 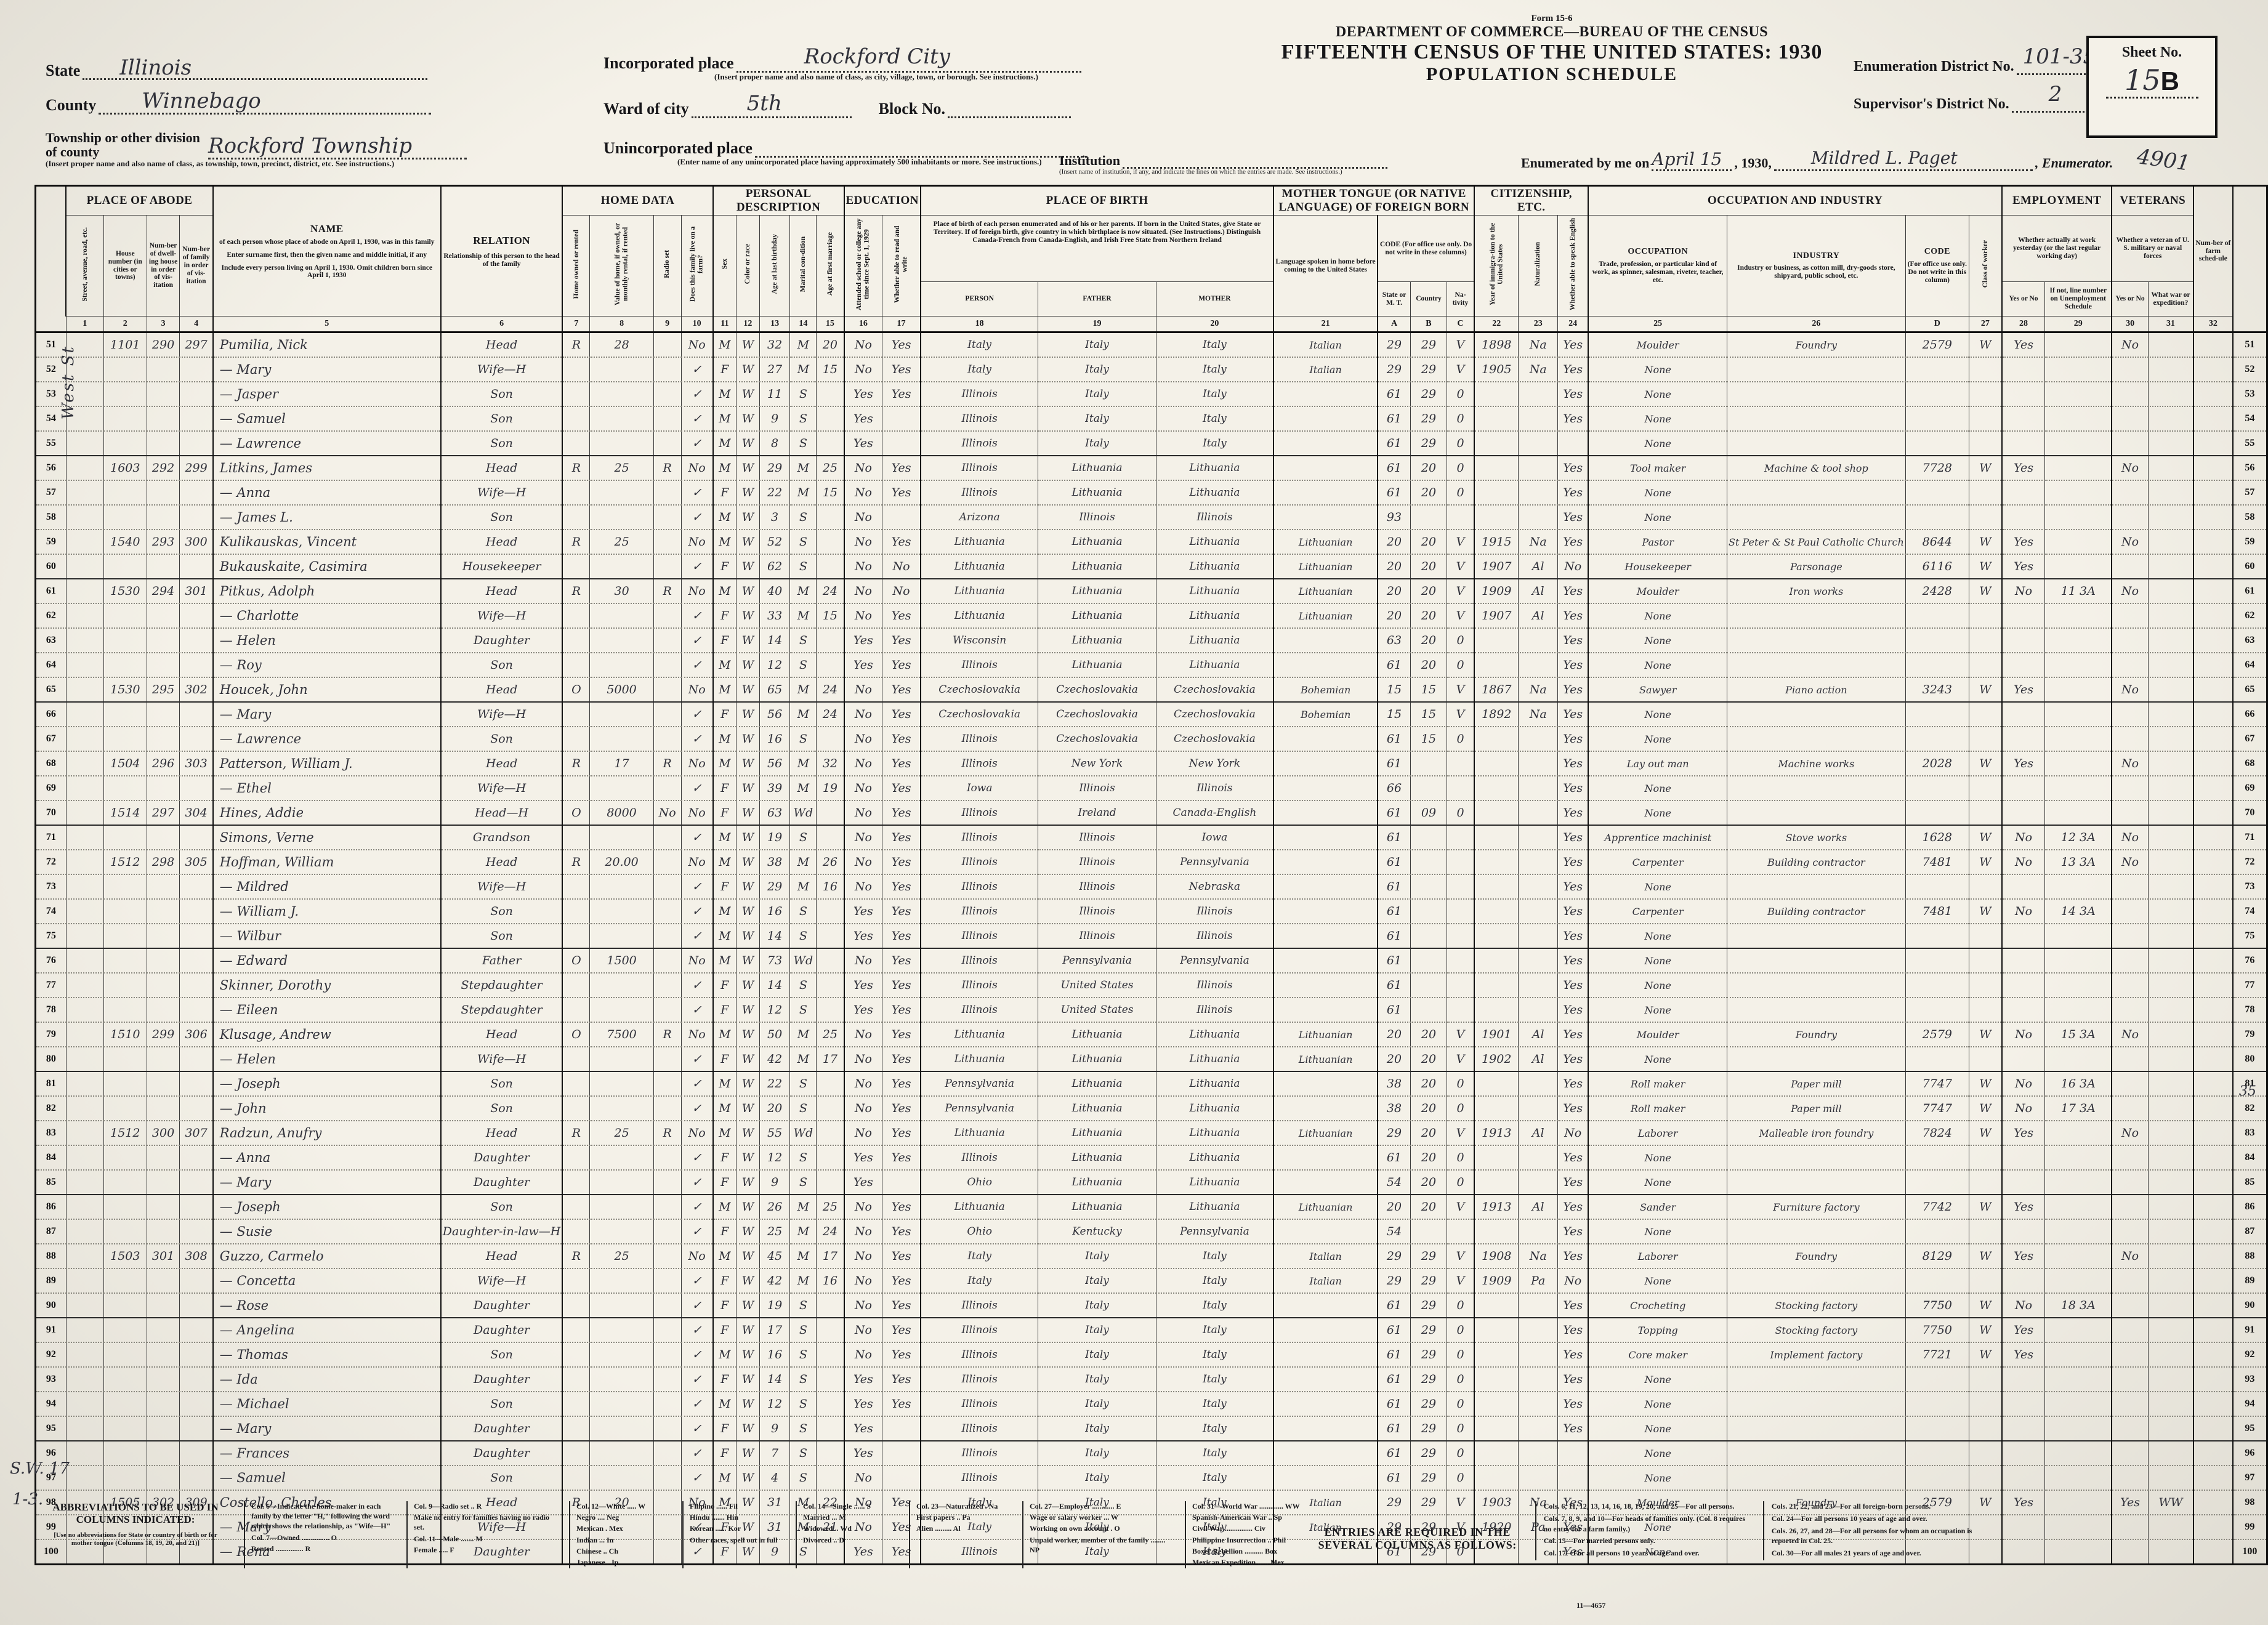 I want to click on cell-ln_r: 74, so click(x=2249, y=912).